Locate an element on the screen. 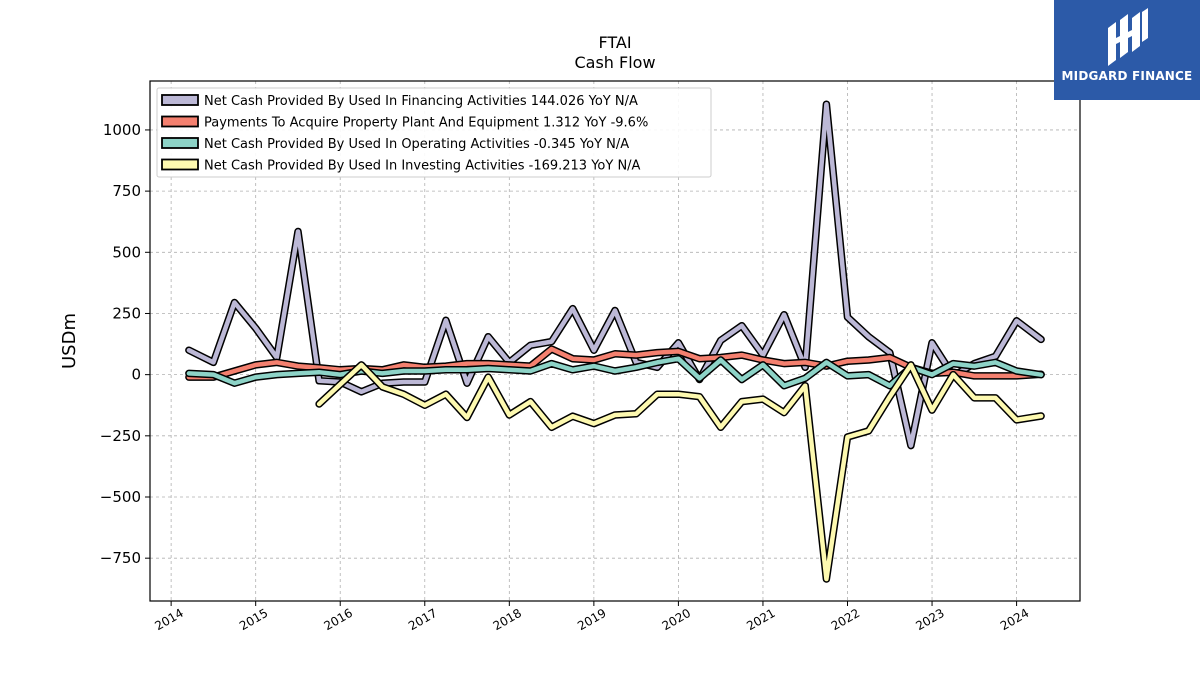 Image resolution: width=1200 pixels, height=675 pixels. y-axis: −750 −500 −250 0 250 500 750 1000 is located at coordinates (125, 344).